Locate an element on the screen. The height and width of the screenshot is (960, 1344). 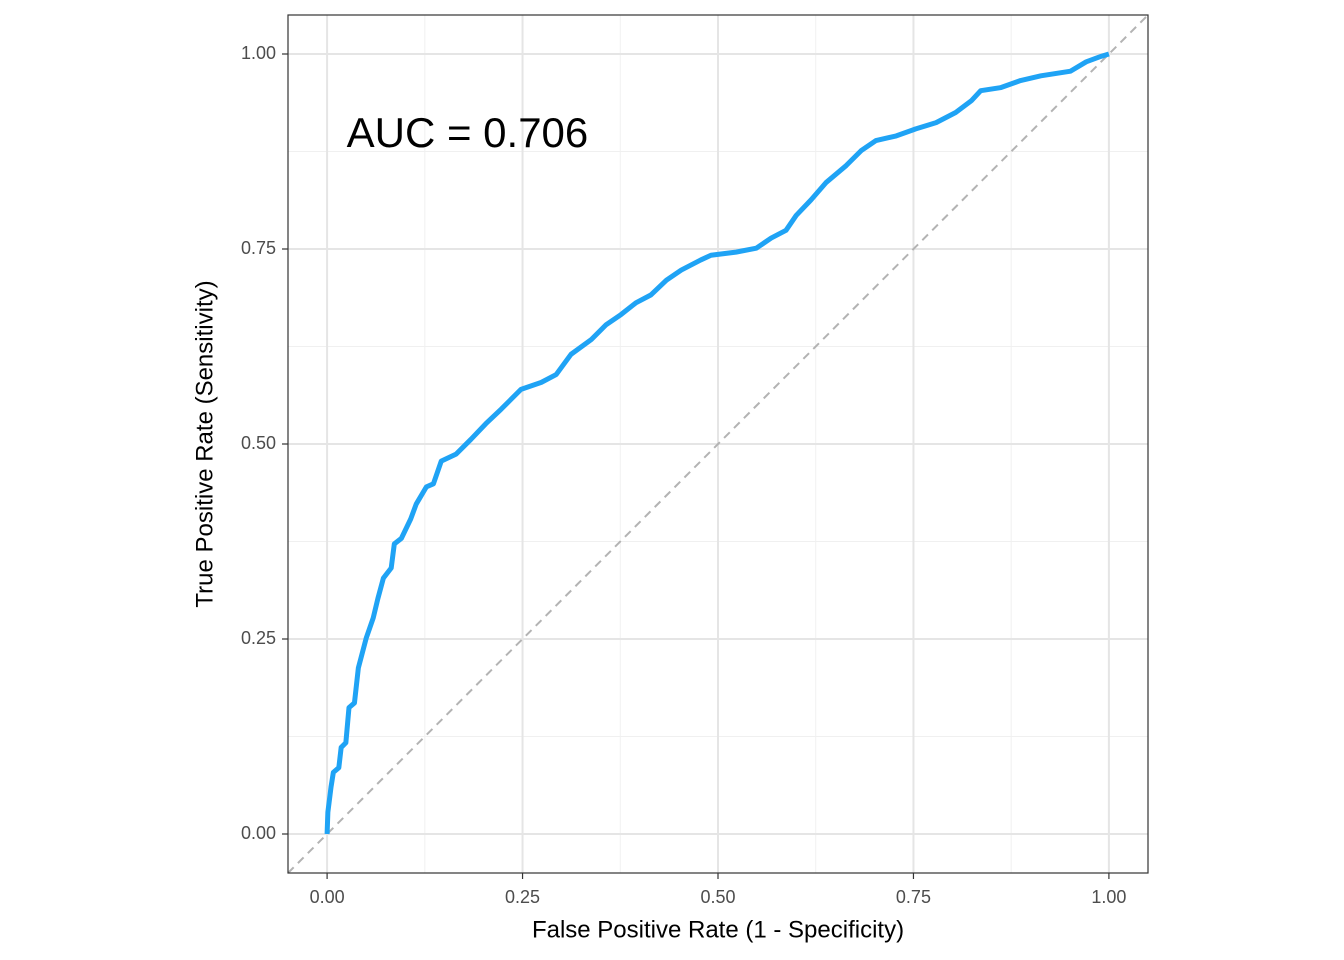
y-tick-label: 0.75 is located at coordinates (258, 248).